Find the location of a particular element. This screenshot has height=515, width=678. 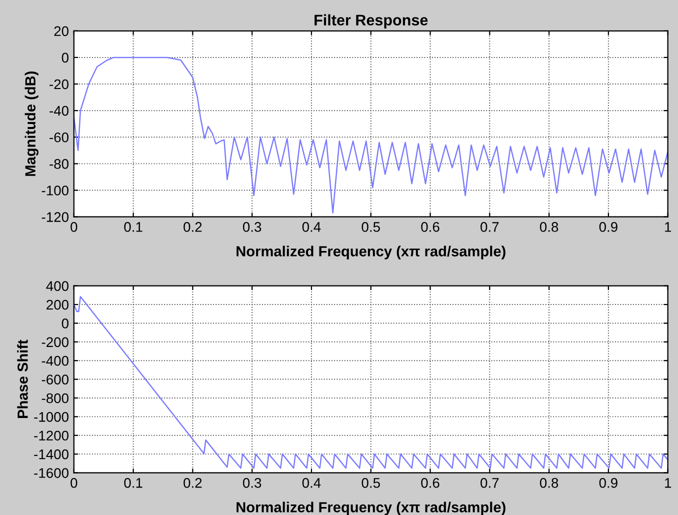

y-tick-label: -20 is located at coordinates (59, 84).